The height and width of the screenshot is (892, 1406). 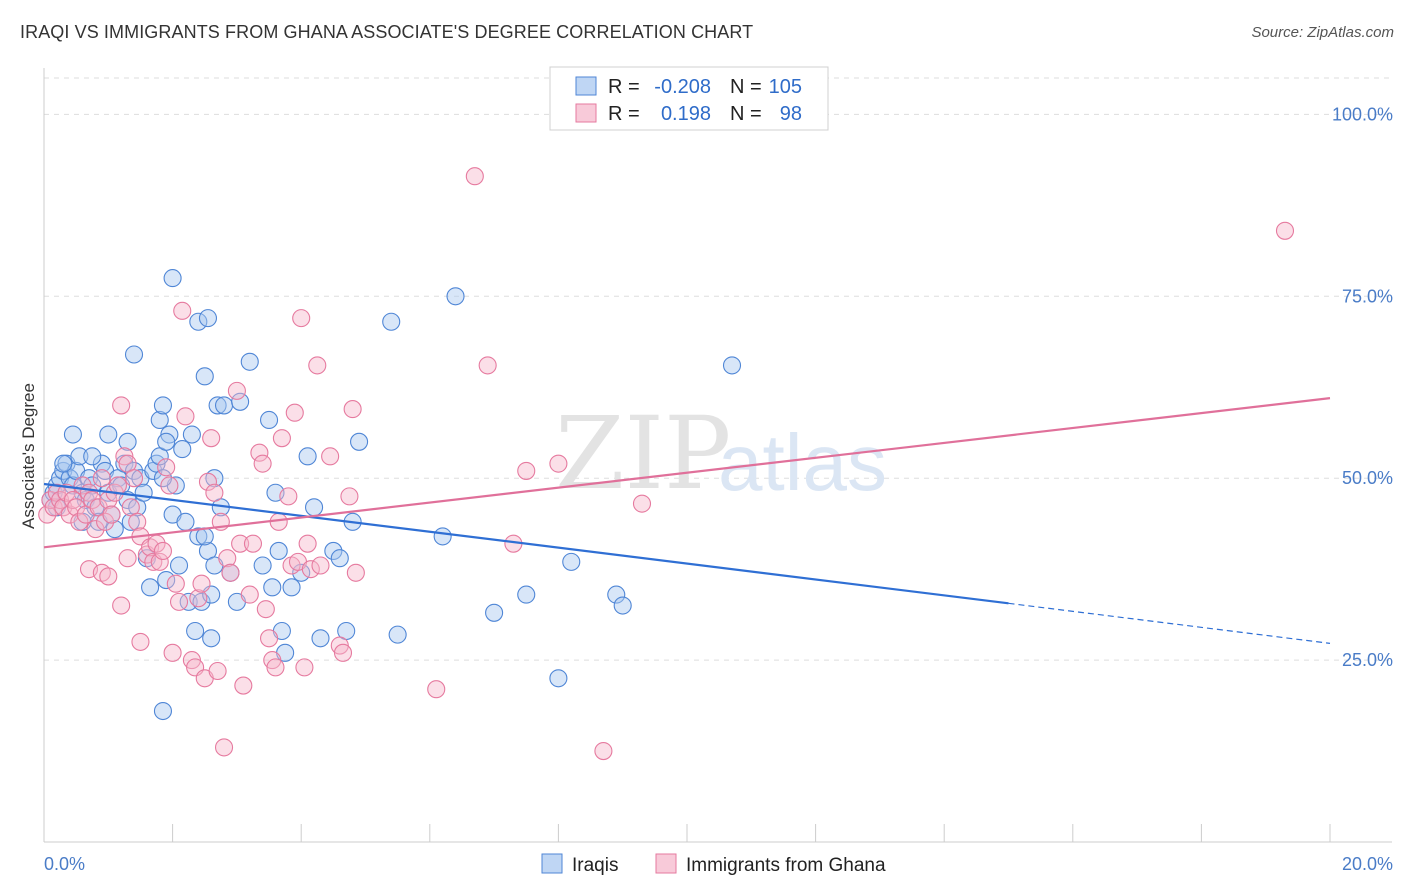 What do you see at coordinates (643, 453) in the screenshot?
I see `watermark-zip: ZIP` at bounding box center [643, 453].